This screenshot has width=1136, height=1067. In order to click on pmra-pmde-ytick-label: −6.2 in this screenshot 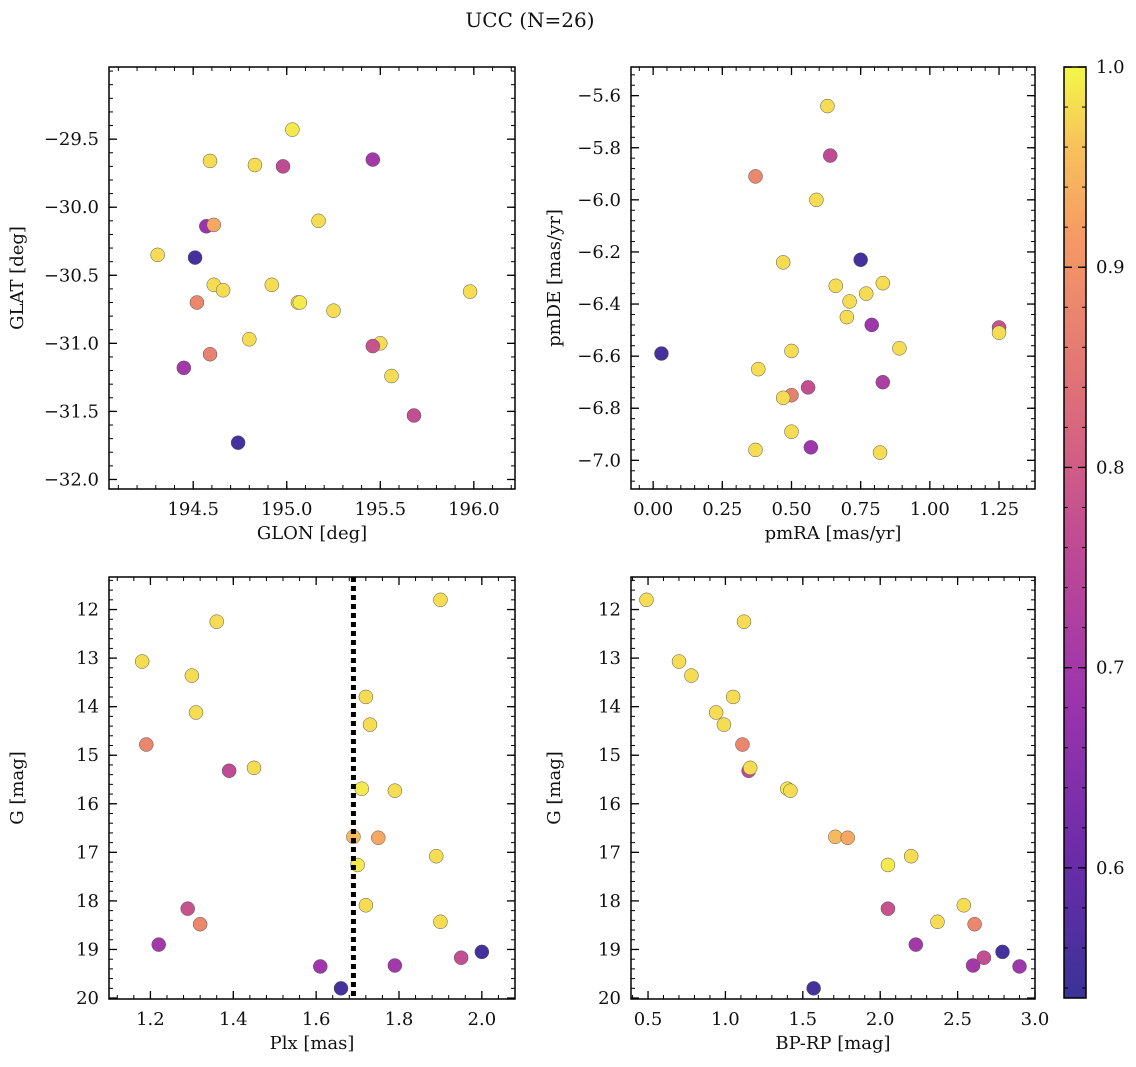, I will do `click(599, 252)`.